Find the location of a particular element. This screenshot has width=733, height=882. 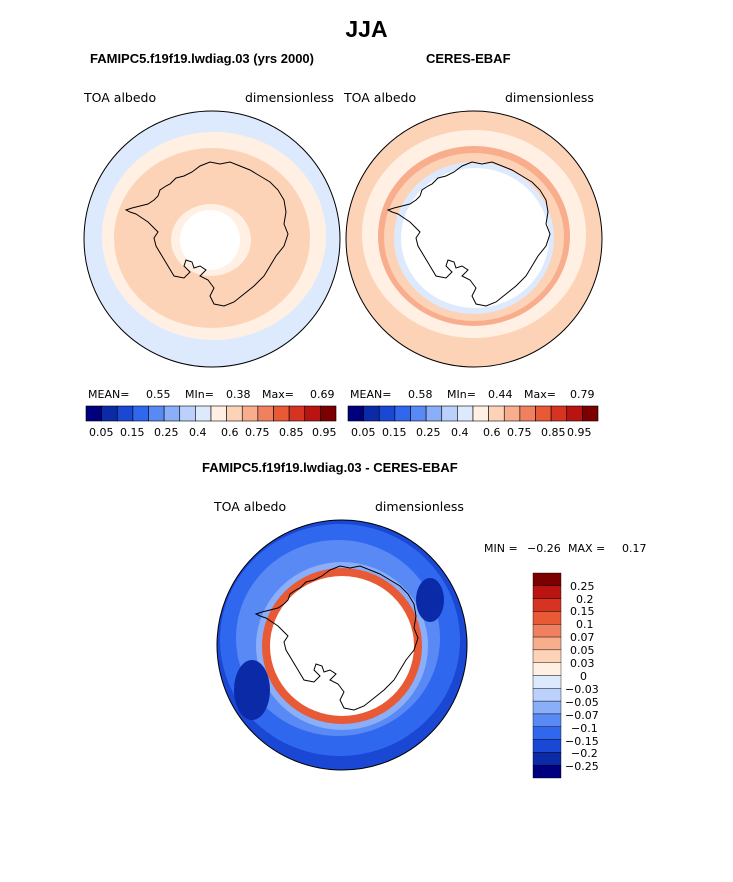

panel3-colorbar is located at coordinates (547, 675).